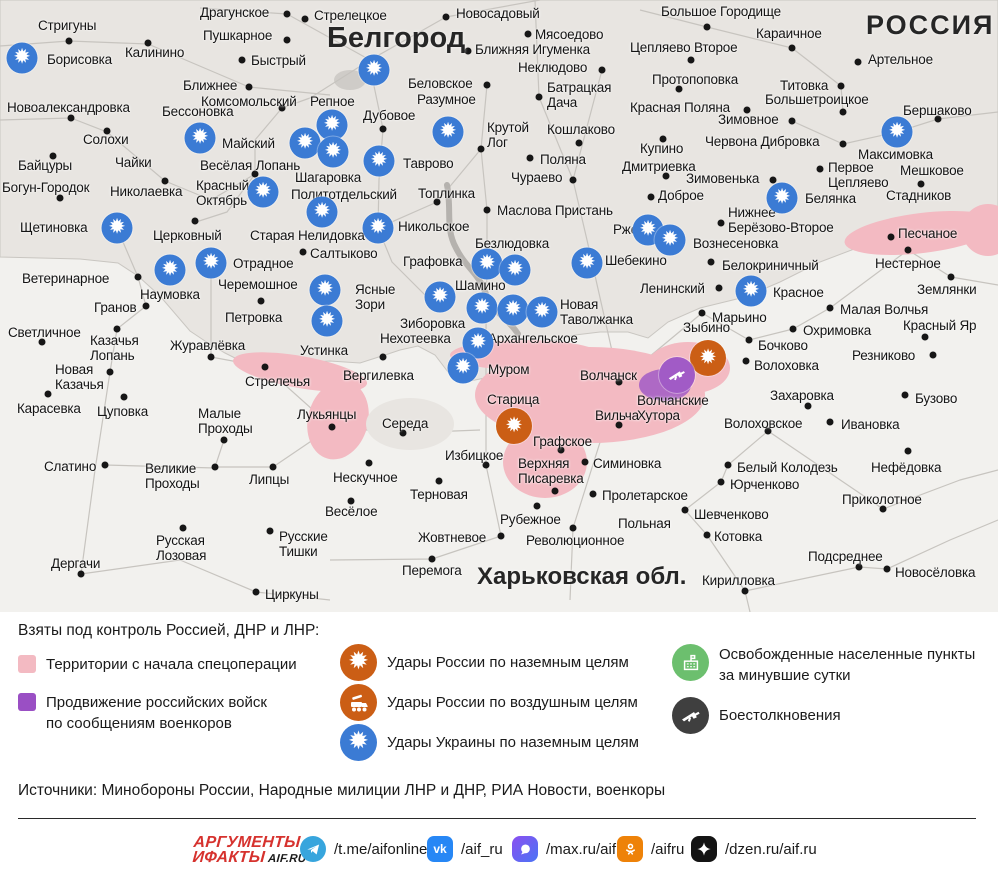 The height and width of the screenshot is (878, 998). I want to click on city-area, so click(350, 80).